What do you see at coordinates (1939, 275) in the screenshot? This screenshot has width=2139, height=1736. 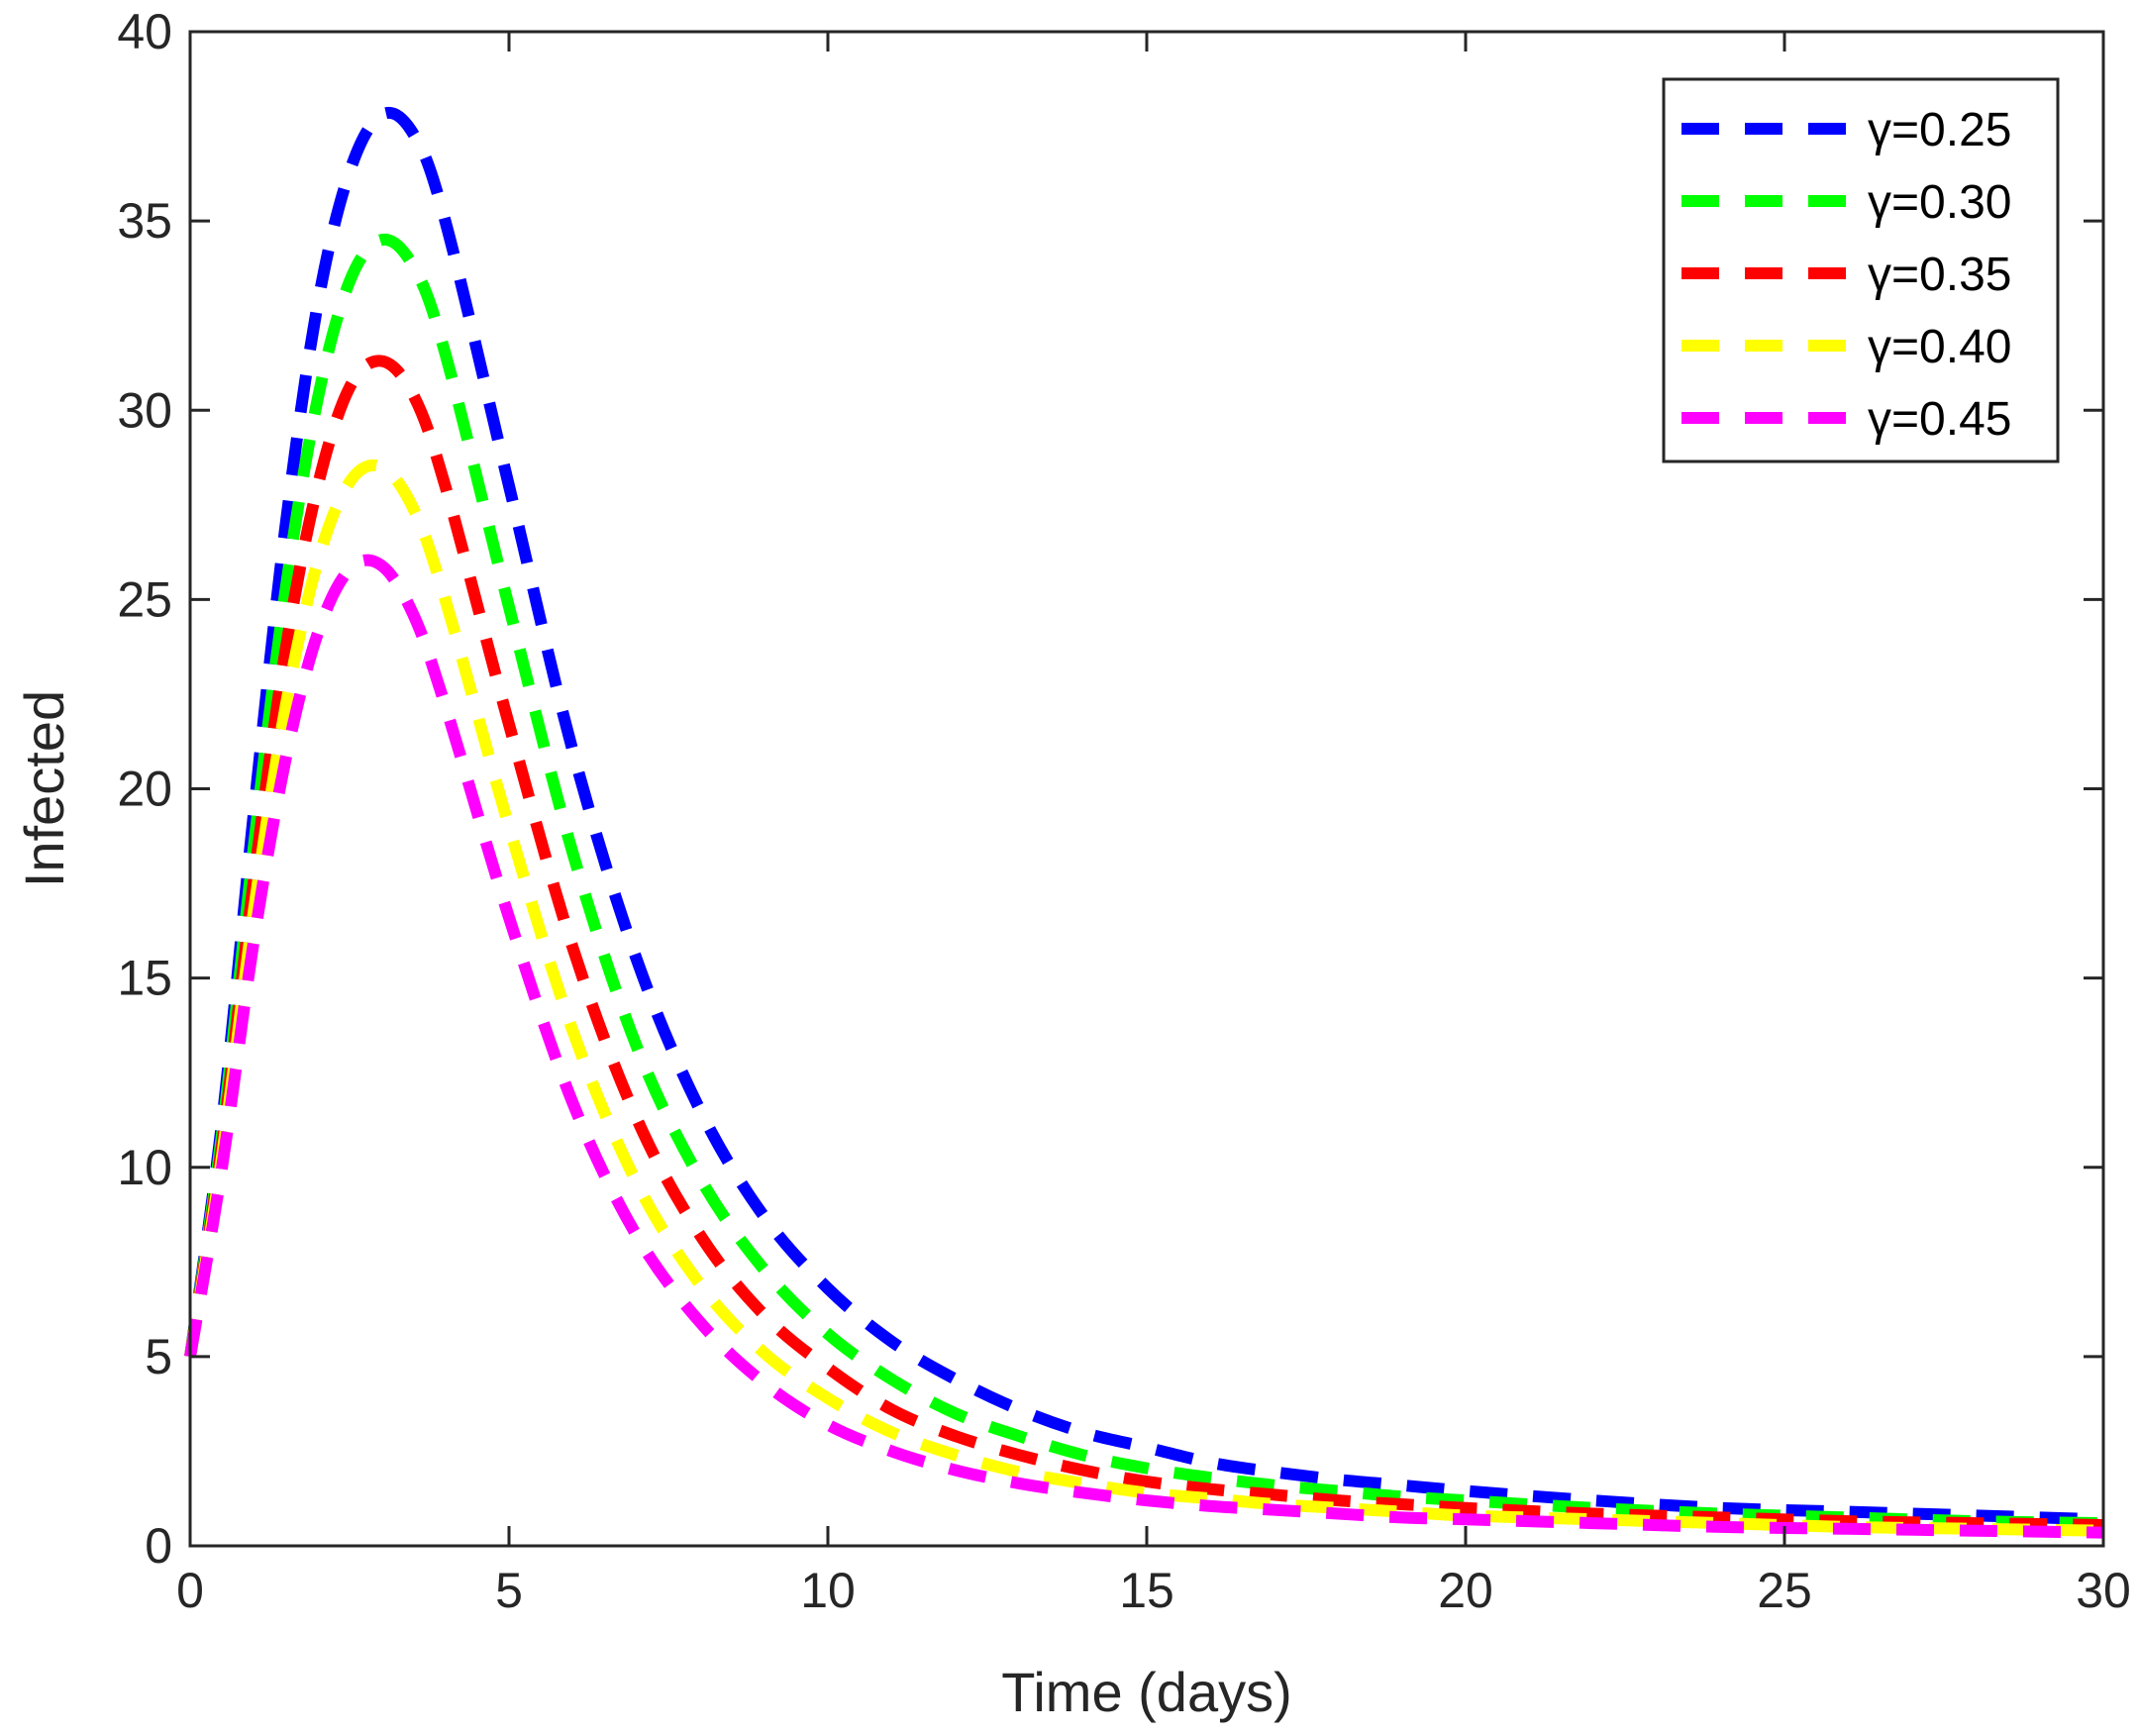 I see `legend-label: γ=0.35` at bounding box center [1939, 275].